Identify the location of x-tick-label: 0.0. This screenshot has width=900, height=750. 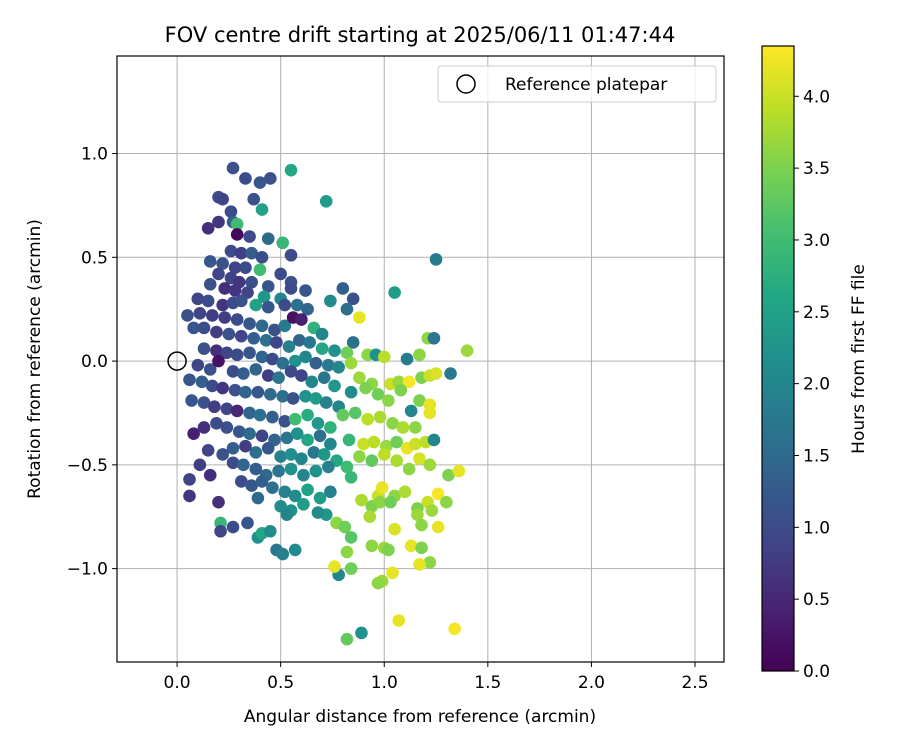
(177, 683).